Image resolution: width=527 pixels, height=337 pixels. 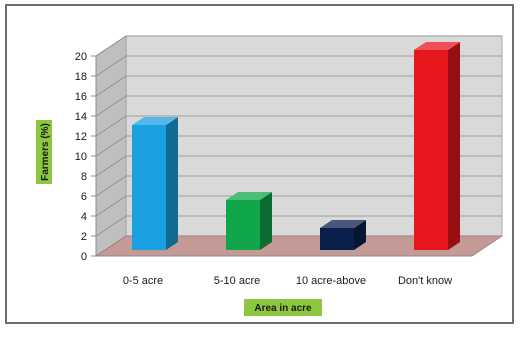 I want to click on y-tick-label: 12, so click(x=81, y=137).